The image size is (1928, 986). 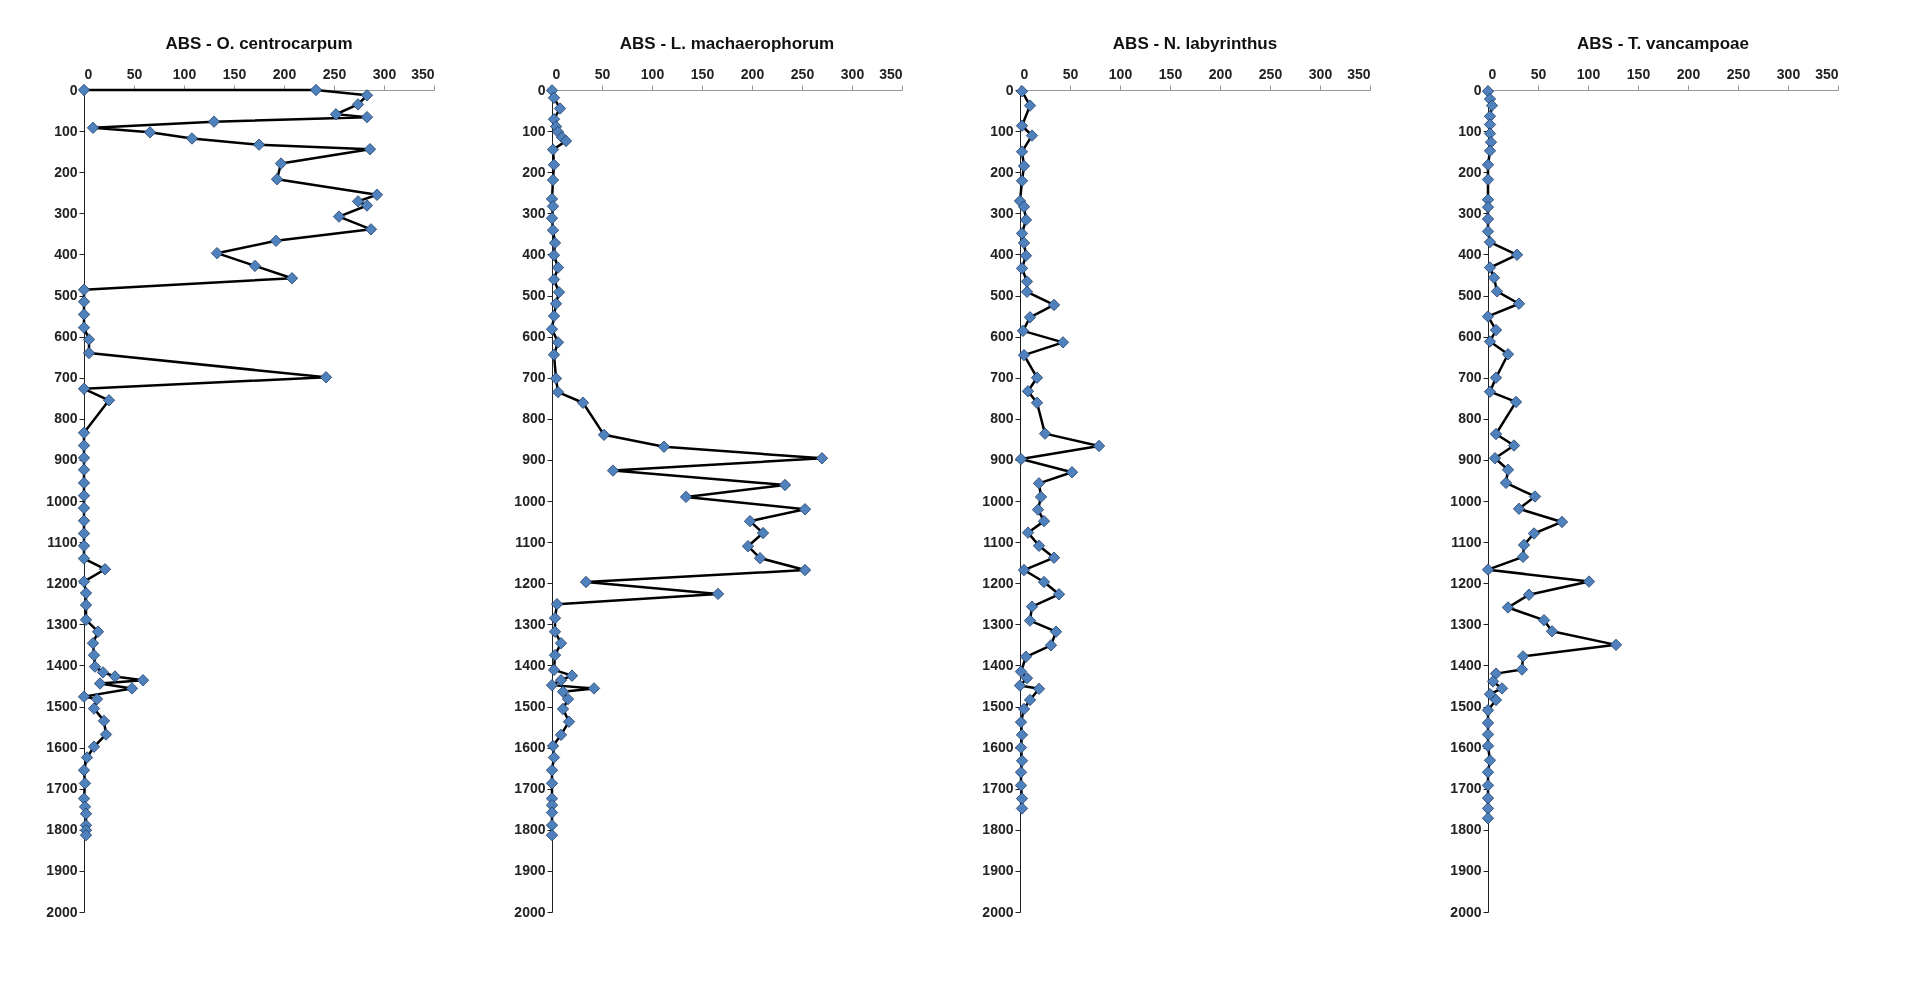 I want to click on x-tick-label: 350, so click(x=1827, y=73).